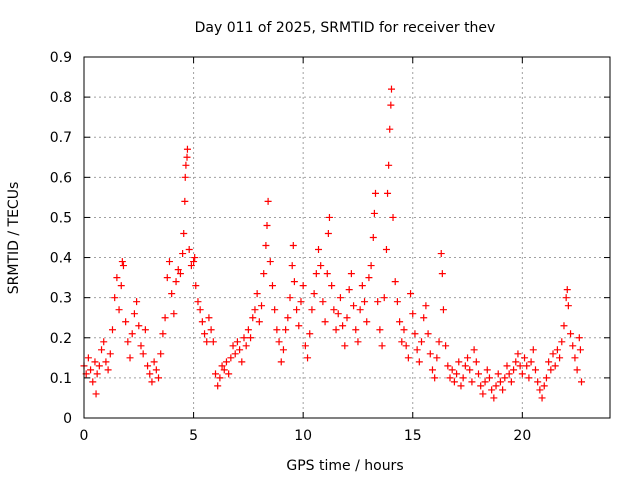 The height and width of the screenshot is (480, 640). Describe the element at coordinates (61, 58) in the screenshot. I see `y-tick-label: 0.9` at that location.